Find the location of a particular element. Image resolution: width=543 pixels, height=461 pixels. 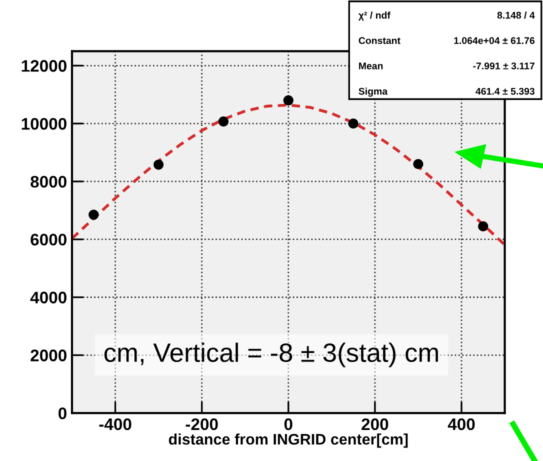

annotation: -7.991 ± 3.117 is located at coordinates (503, 66).